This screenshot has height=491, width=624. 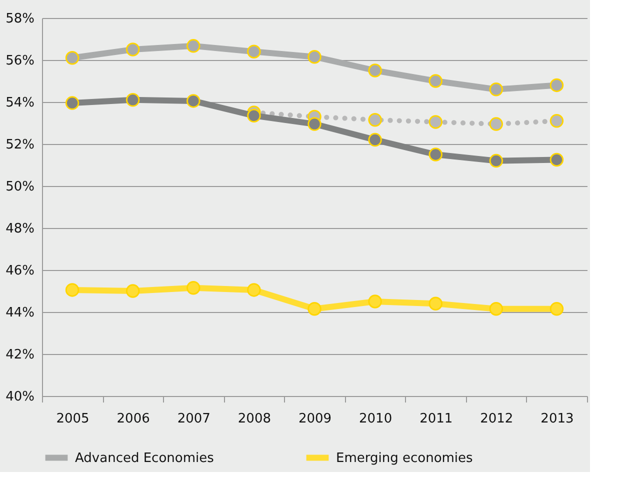 I want to click on x-tick-label: 2008, so click(x=254, y=419).